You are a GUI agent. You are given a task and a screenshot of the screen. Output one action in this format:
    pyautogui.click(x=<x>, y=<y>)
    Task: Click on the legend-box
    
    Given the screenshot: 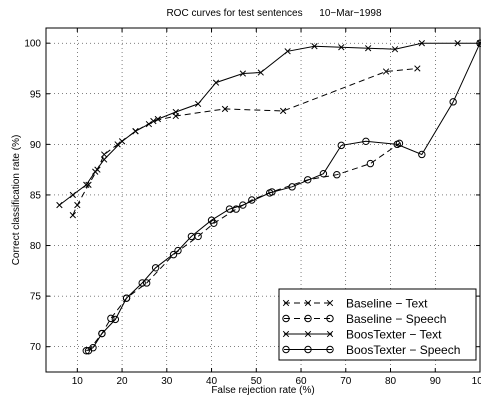 What is the action you would take?
    pyautogui.click(x=377, y=324)
    